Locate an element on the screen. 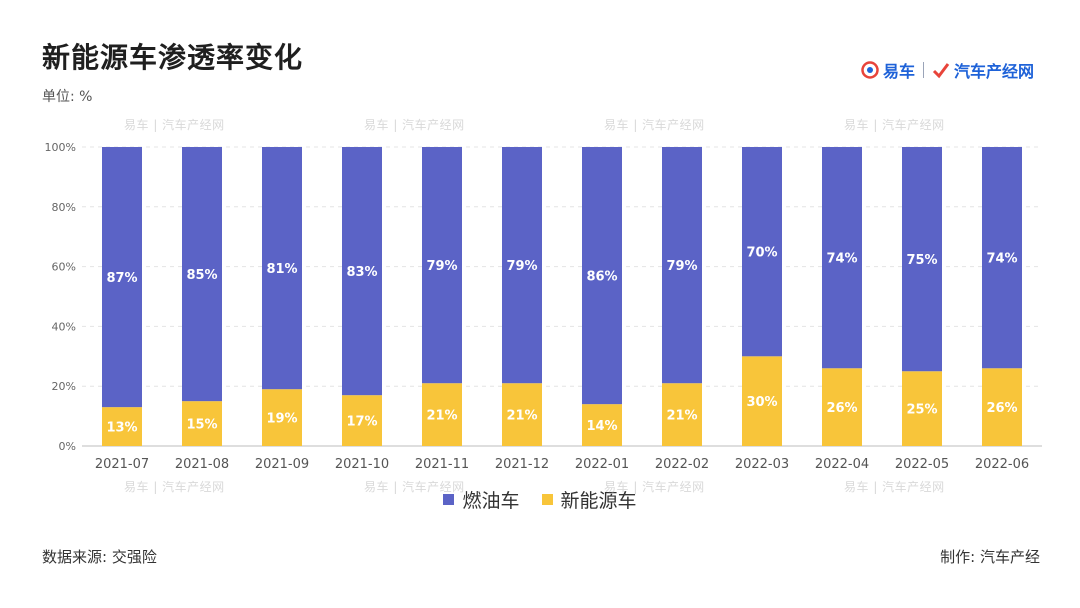 This screenshot has width=1080, height=608. y-tick-label: 0% is located at coordinates (67, 446).